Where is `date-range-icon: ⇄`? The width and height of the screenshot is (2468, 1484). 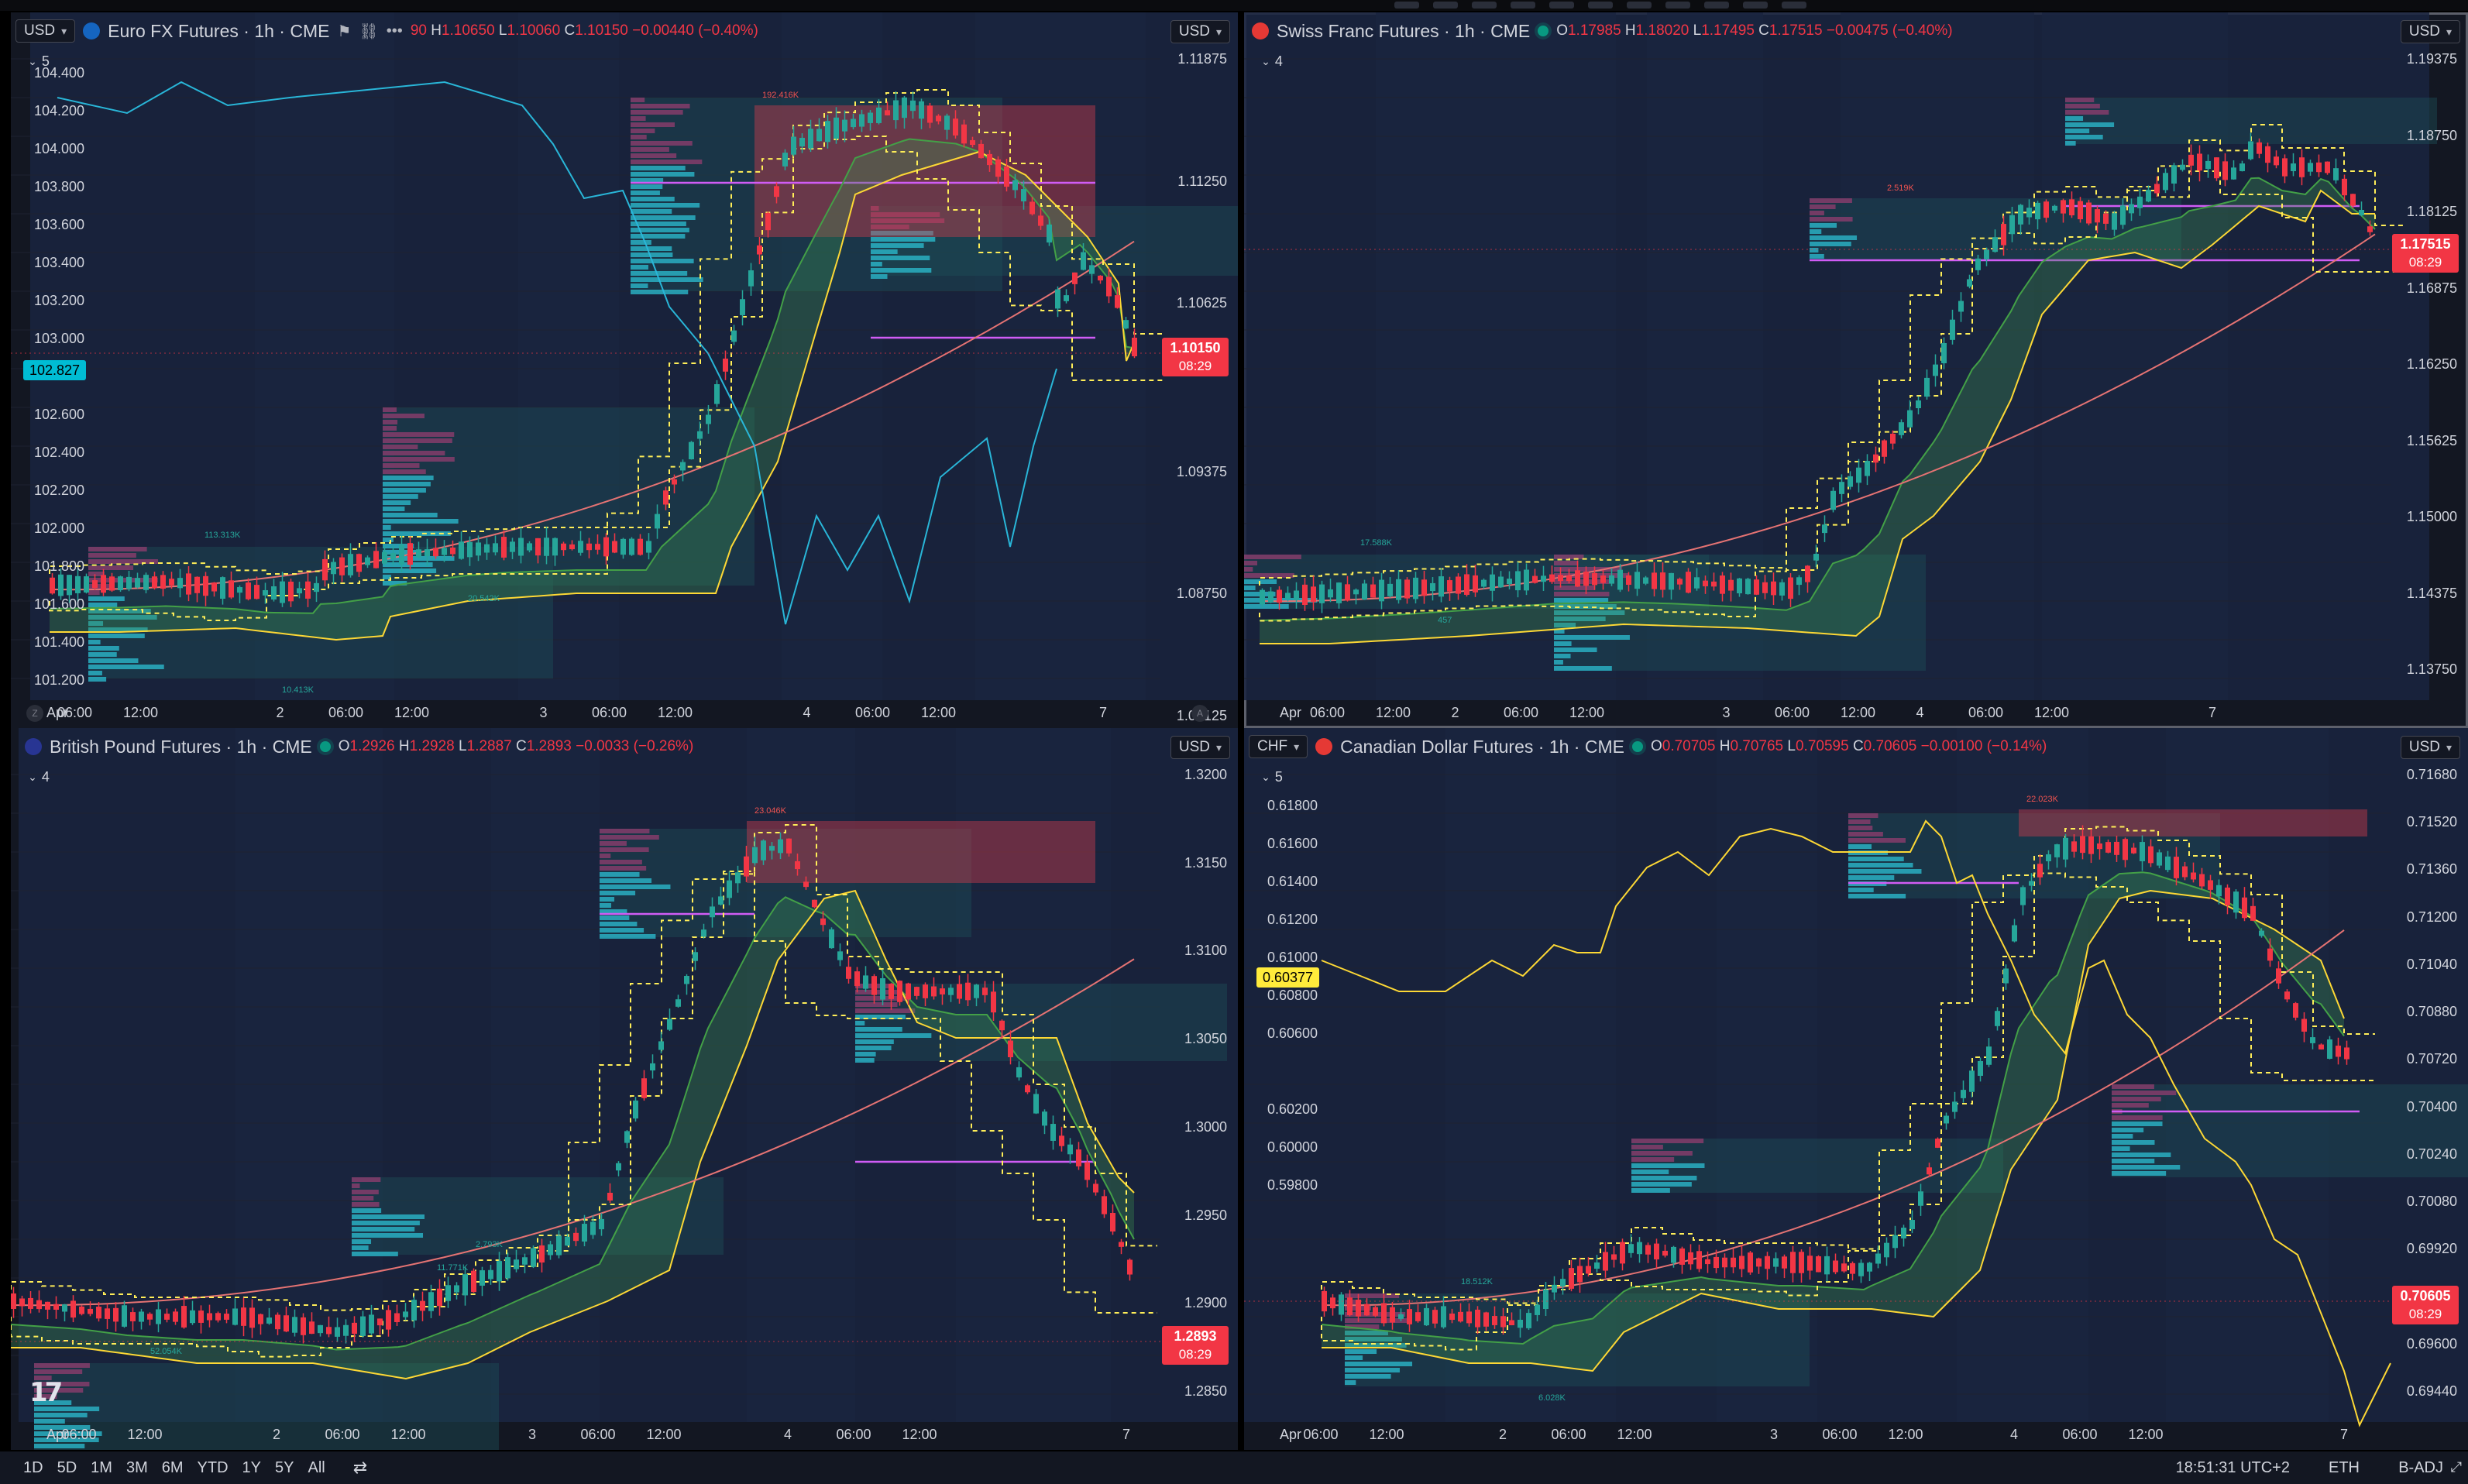 date-range-icon: ⇄ is located at coordinates (360, 1467).